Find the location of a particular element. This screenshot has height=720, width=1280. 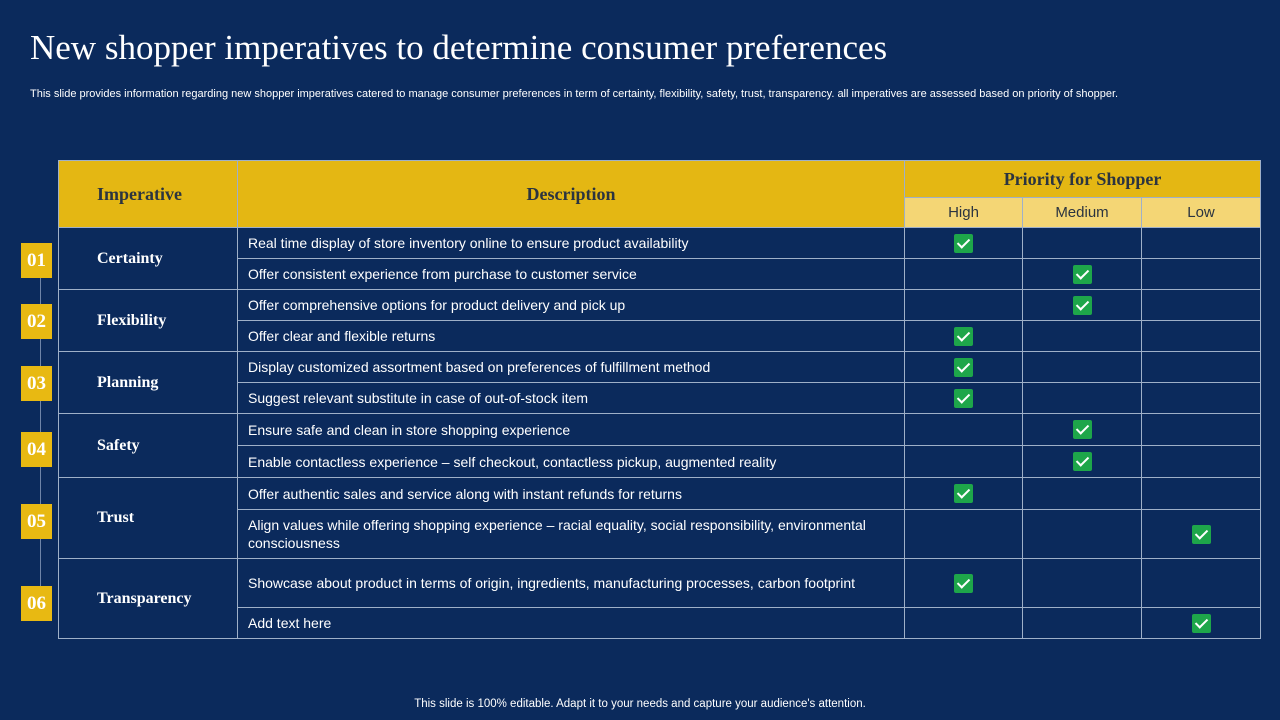

header-low: Low is located at coordinates (1201, 212).